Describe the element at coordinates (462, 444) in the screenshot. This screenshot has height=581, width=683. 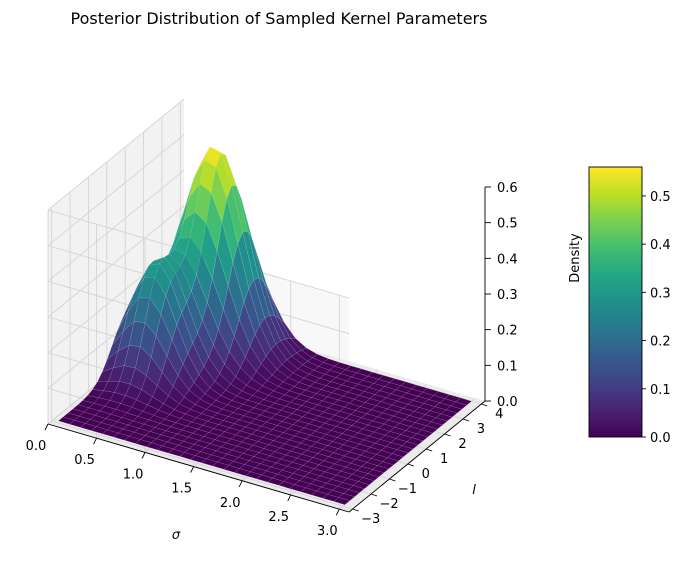
I see `y-tick-label: 2` at that location.